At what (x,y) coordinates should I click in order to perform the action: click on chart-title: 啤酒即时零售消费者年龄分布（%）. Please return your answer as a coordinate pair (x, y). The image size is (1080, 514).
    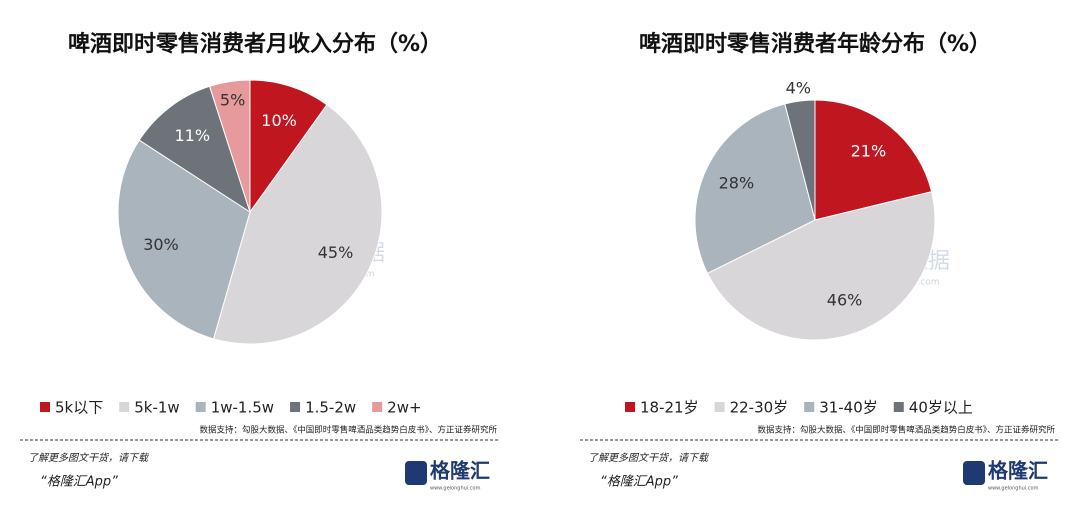
    Looking at the image, I should click on (815, 44).